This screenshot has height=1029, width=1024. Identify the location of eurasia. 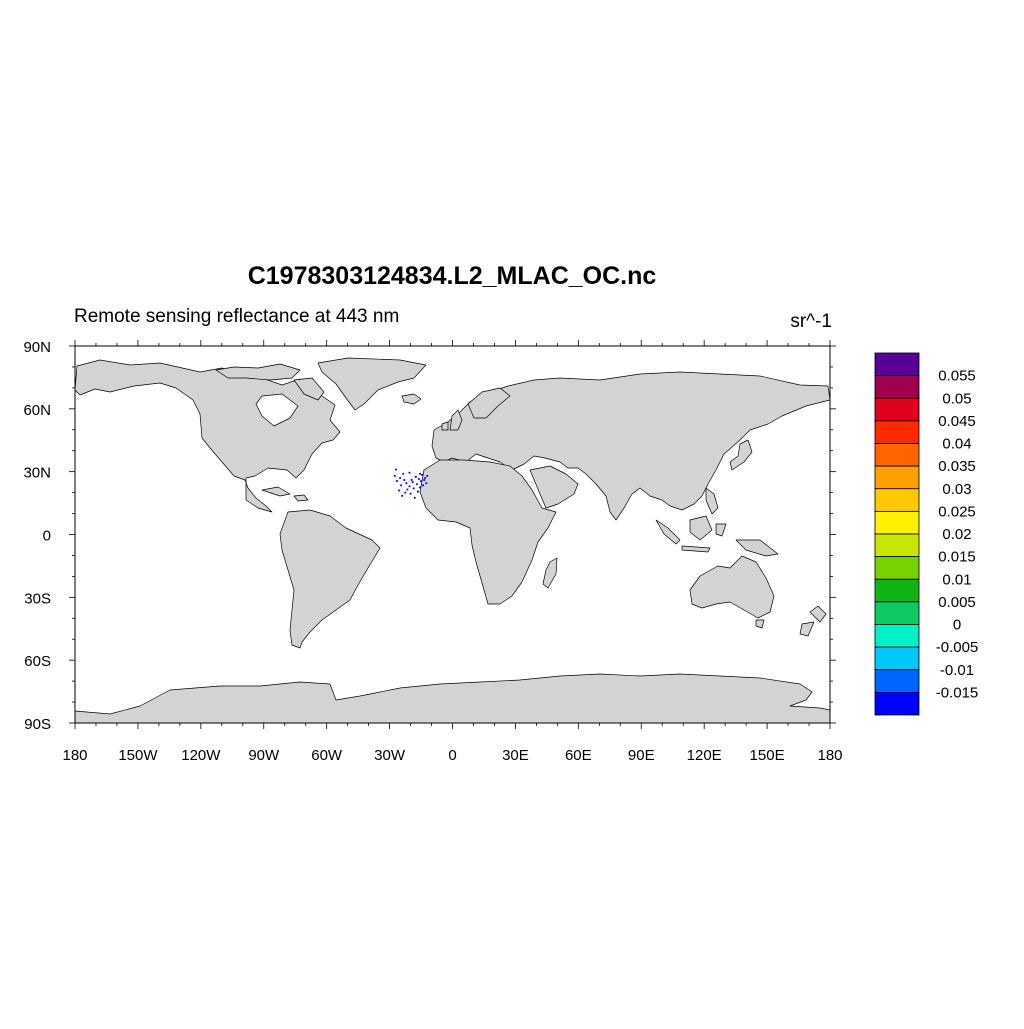
(630, 446).